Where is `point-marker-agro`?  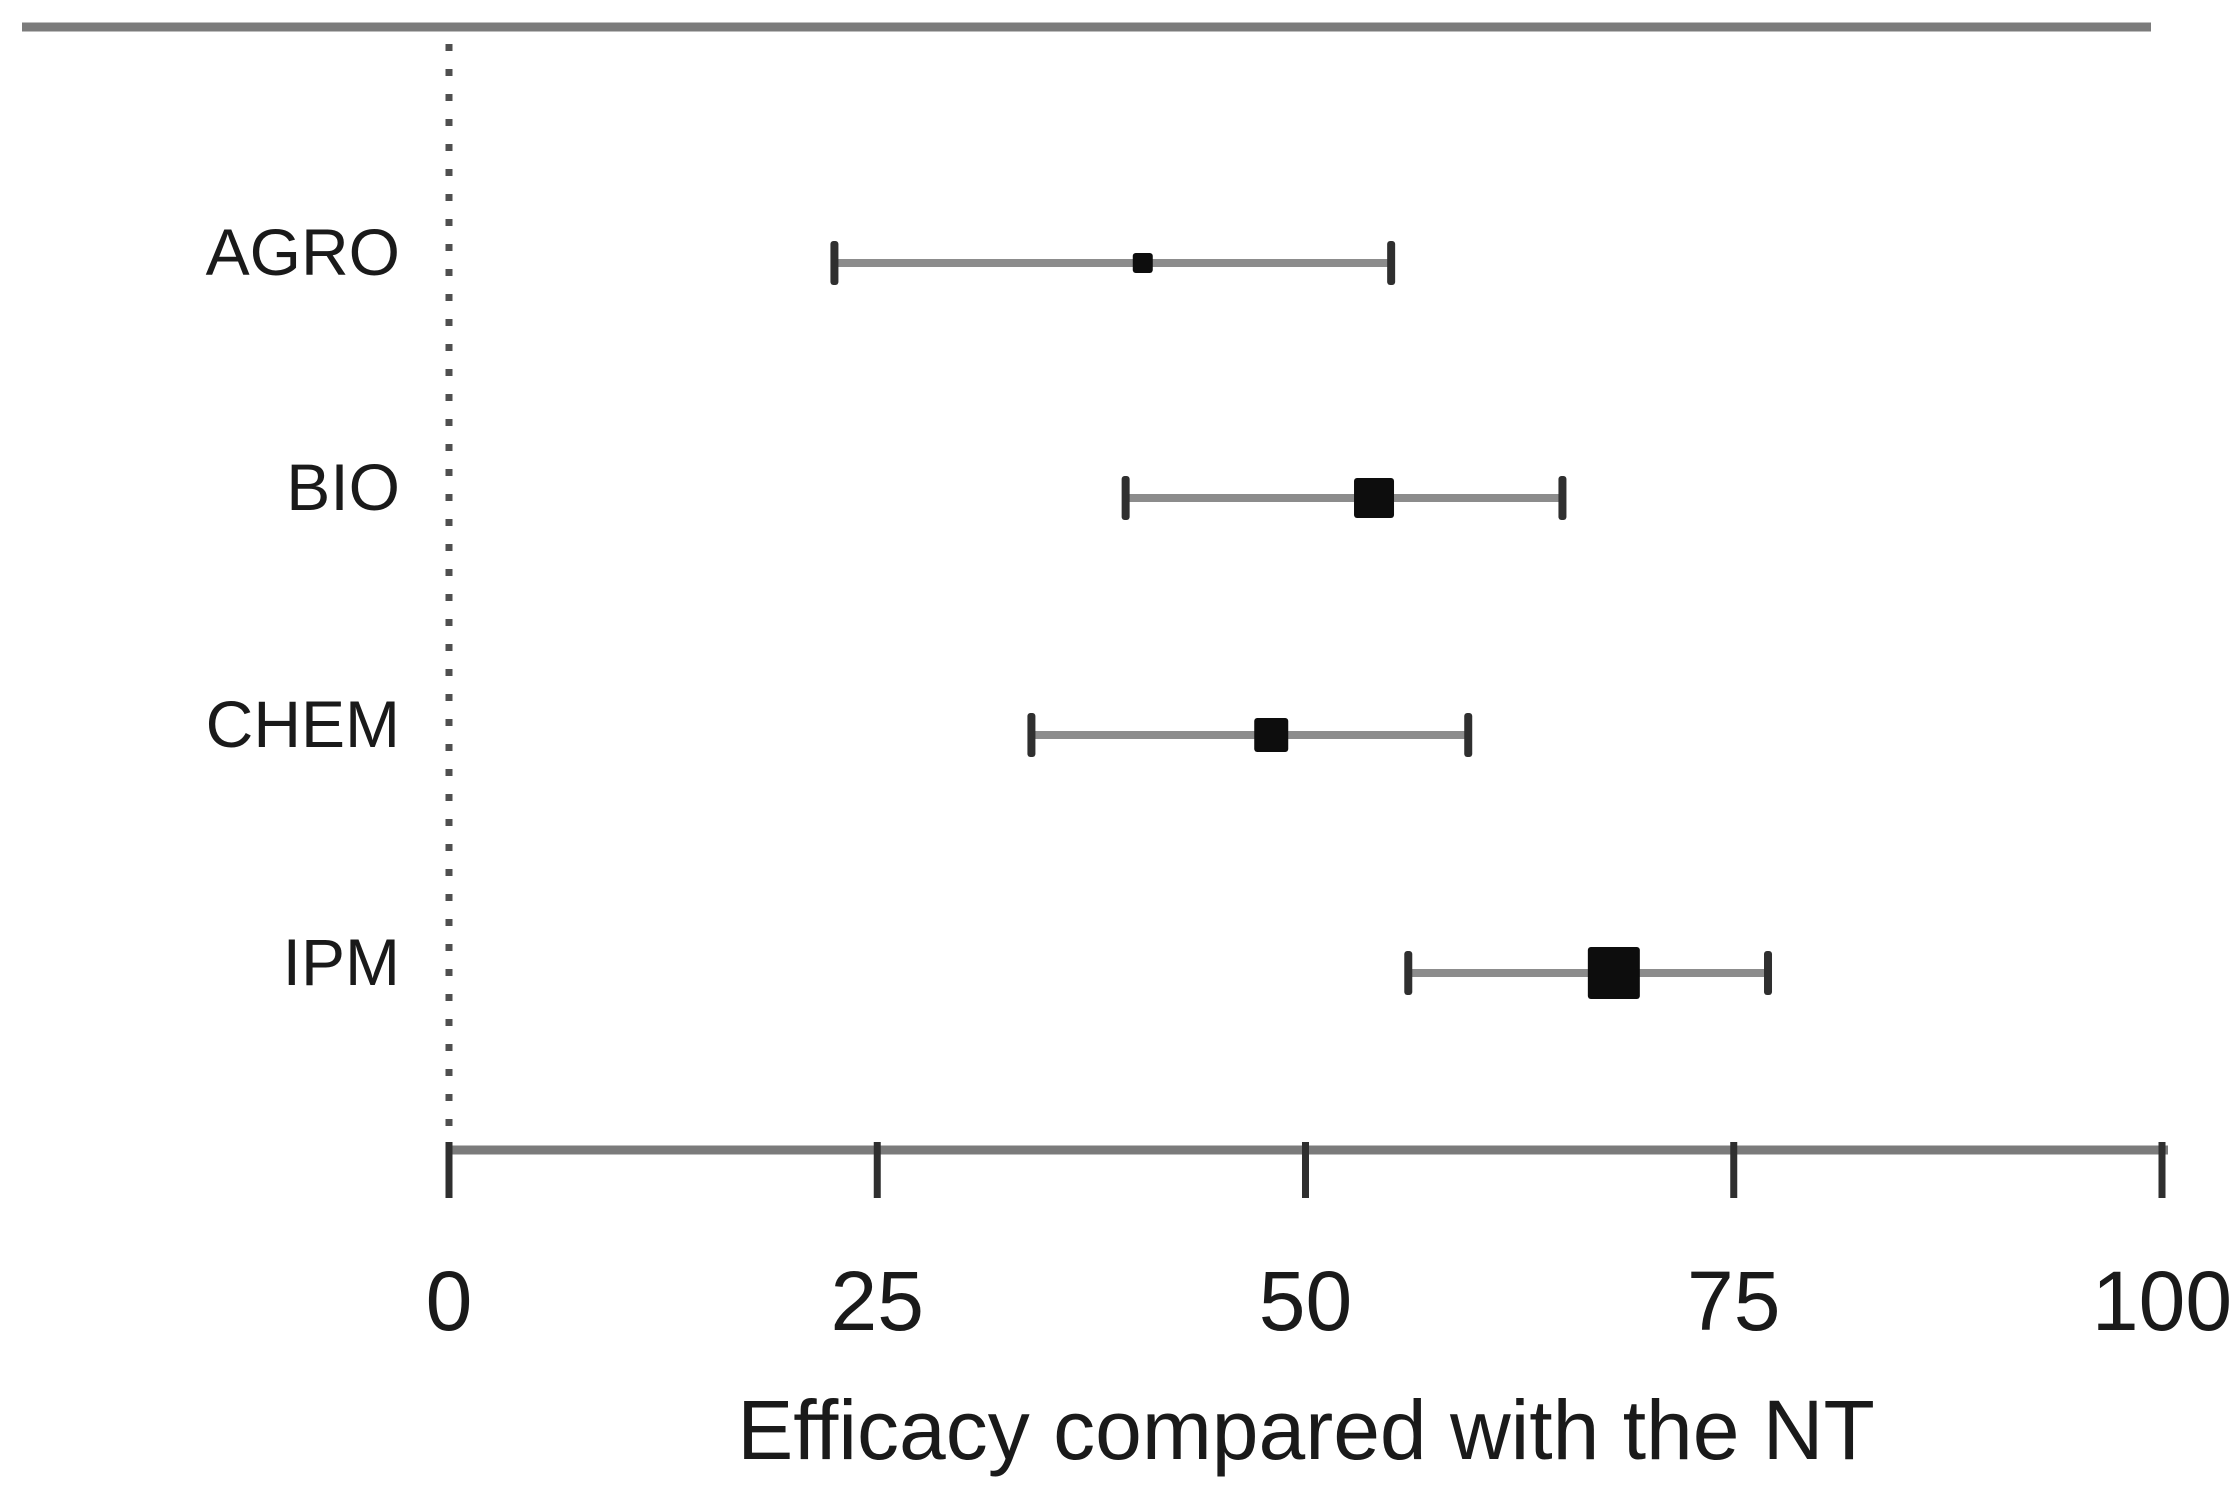 point-marker-agro is located at coordinates (1142, 263).